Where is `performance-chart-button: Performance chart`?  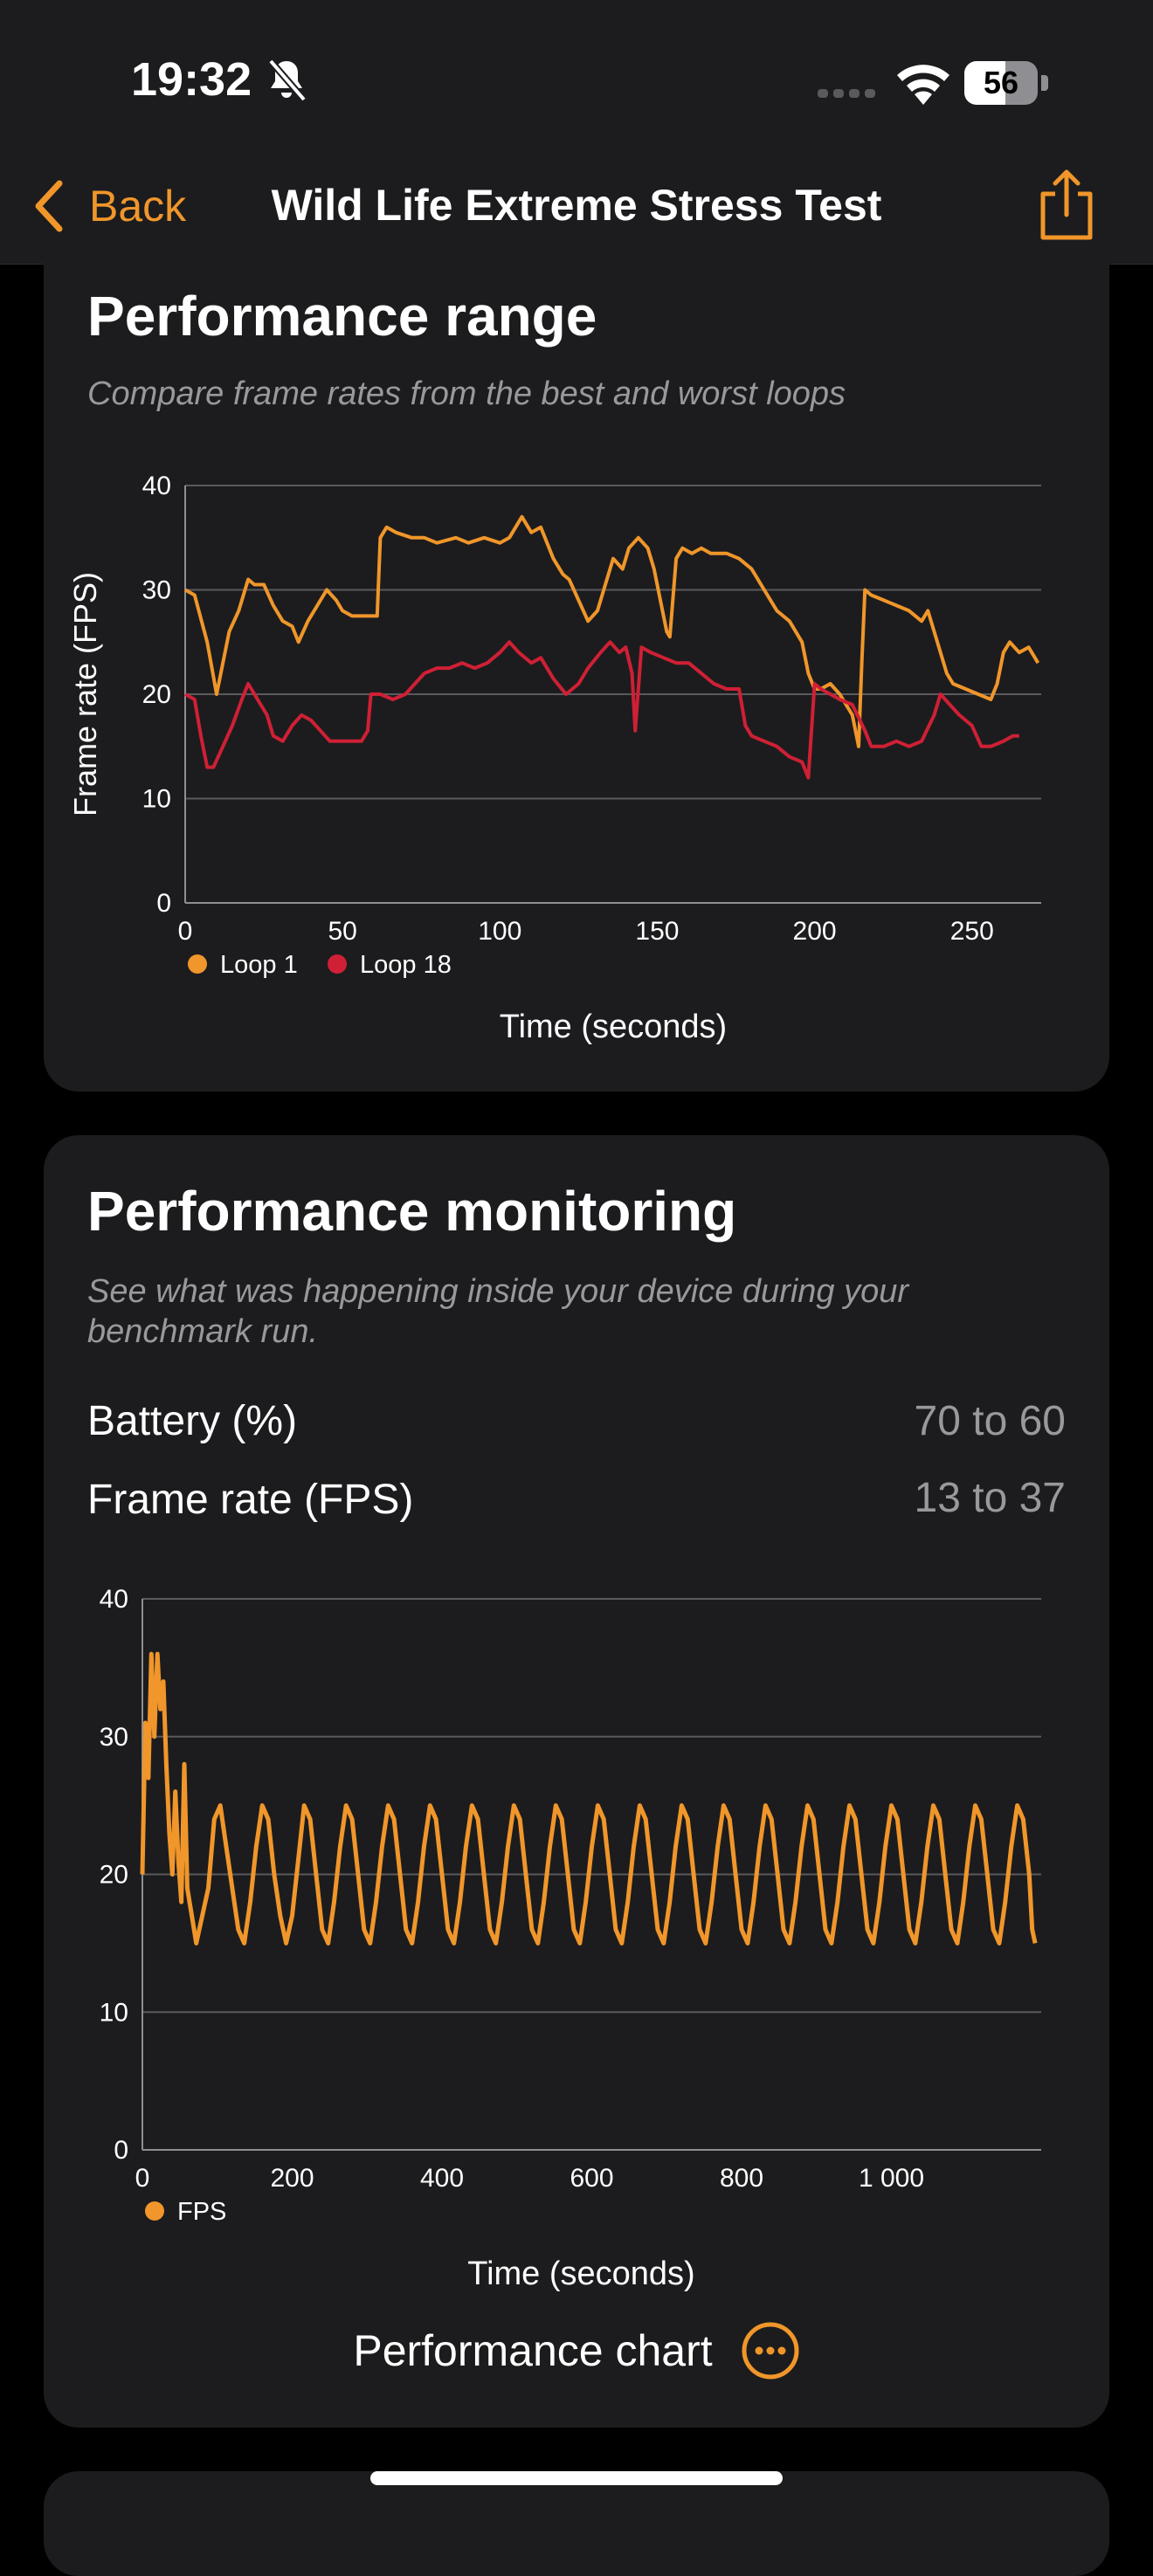 performance-chart-button: Performance chart is located at coordinates (576, 2351).